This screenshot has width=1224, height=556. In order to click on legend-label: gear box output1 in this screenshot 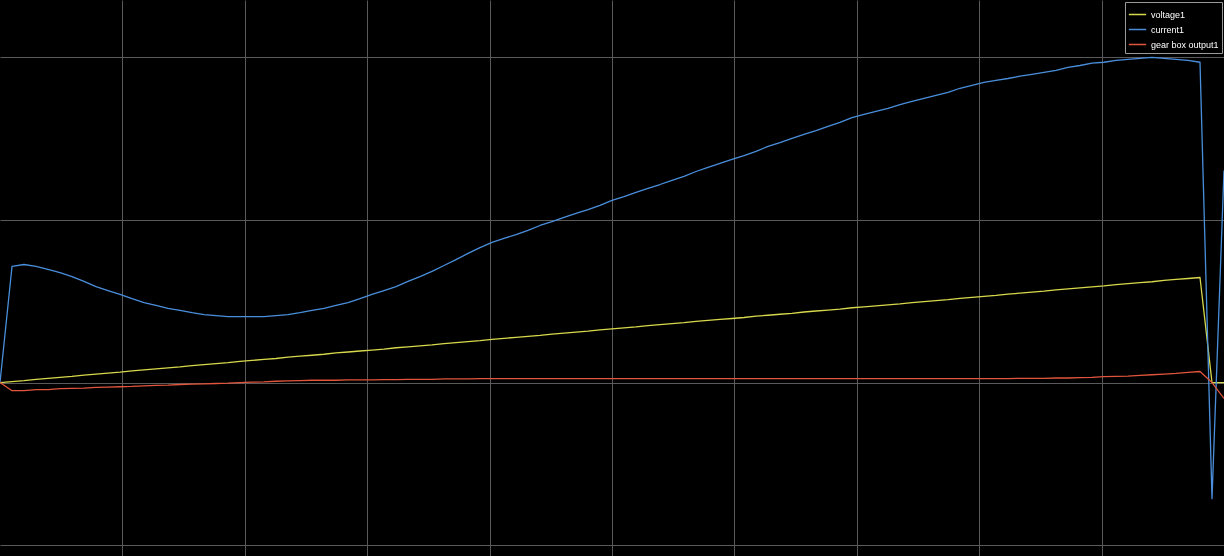, I will do `click(1185, 44)`.